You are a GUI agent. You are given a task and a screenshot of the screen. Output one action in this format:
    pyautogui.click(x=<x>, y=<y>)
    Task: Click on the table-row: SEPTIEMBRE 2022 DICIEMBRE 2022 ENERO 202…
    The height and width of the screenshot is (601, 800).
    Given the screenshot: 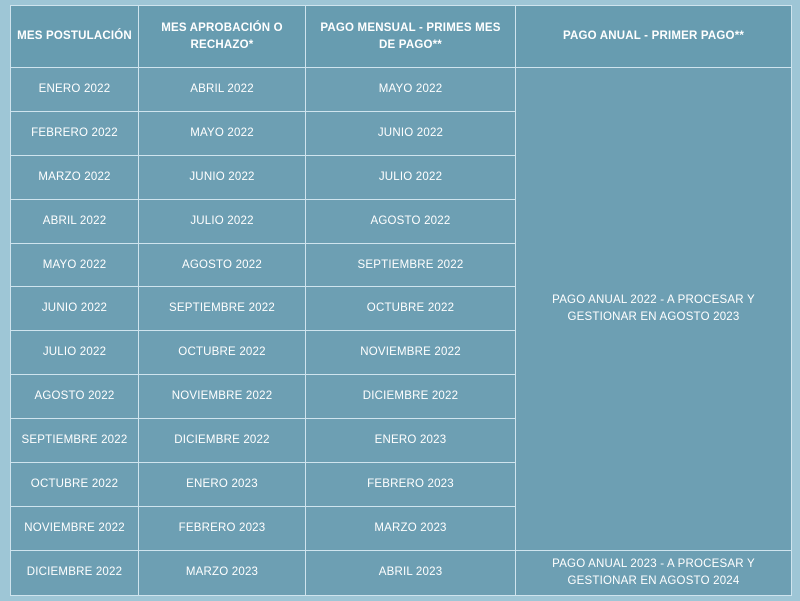 What is the action you would take?
    pyautogui.click(x=401, y=440)
    